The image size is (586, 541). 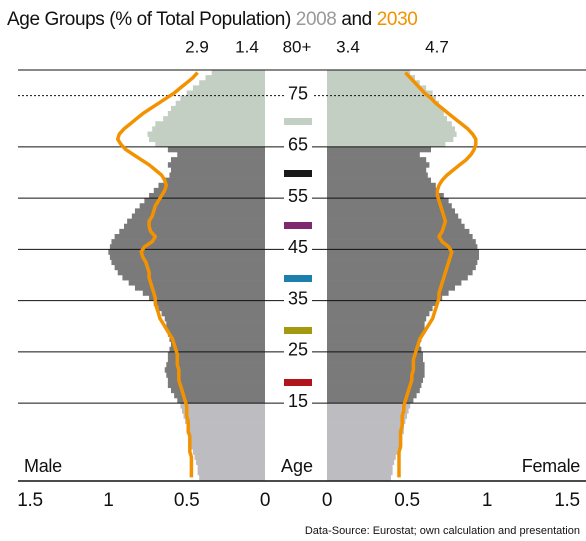 I want to click on x-tick-label-female: 0.5, so click(x=407, y=500).